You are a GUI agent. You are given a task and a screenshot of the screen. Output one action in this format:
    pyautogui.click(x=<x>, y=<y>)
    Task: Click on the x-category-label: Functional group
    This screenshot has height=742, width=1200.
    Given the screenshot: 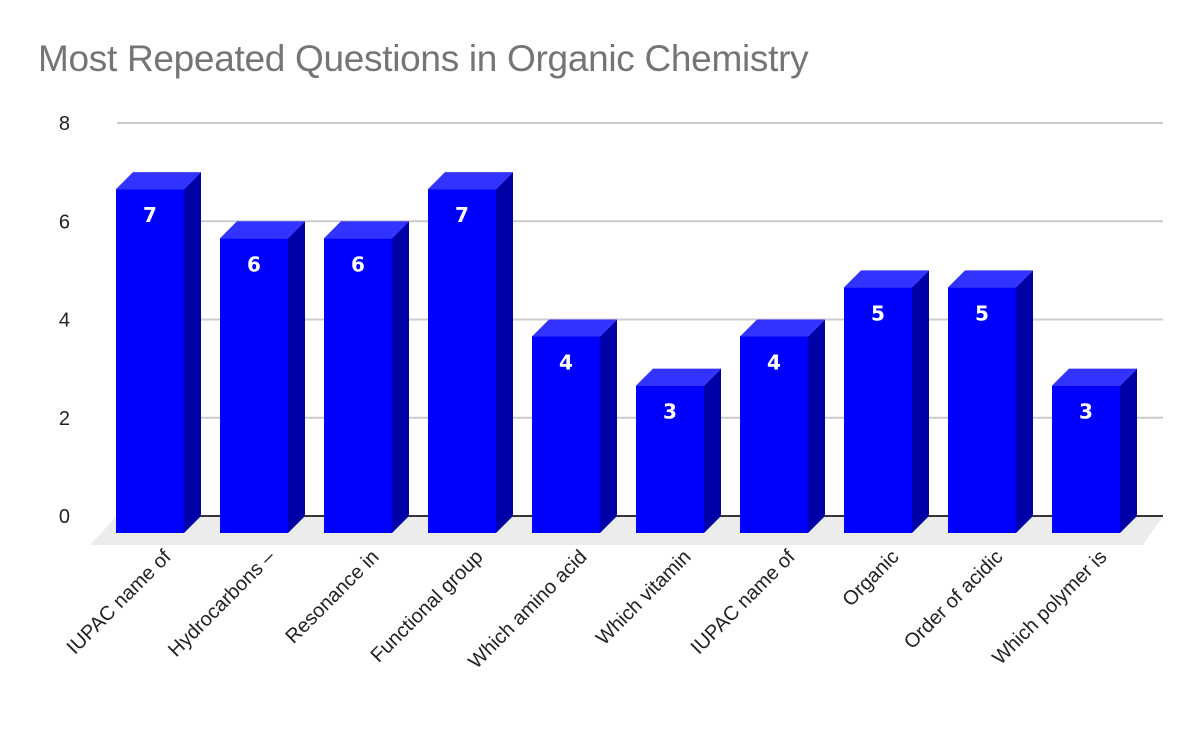 What is the action you would take?
    pyautogui.click(x=427, y=606)
    